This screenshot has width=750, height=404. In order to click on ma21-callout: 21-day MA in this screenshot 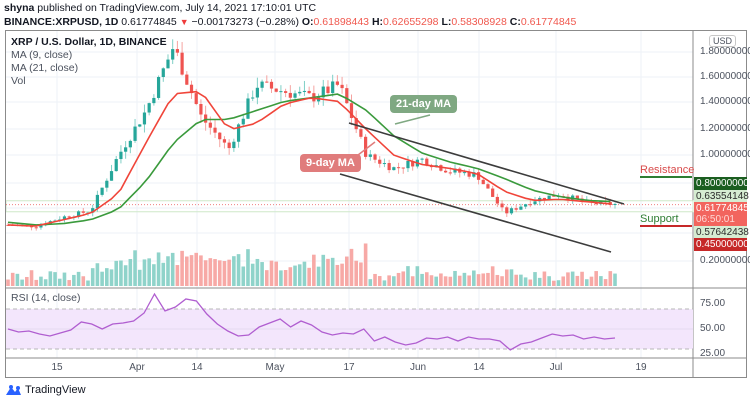, I will do `click(424, 104)`.